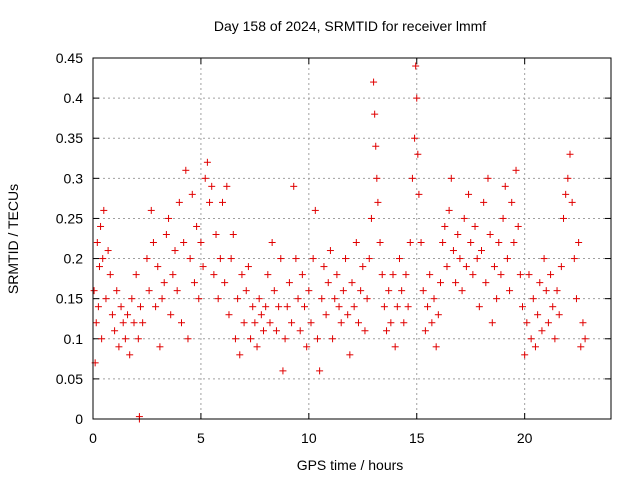 The height and width of the screenshot is (480, 640). Describe the element at coordinates (350, 465) in the screenshot. I see `x-axis-label: GPS time / hours` at that location.